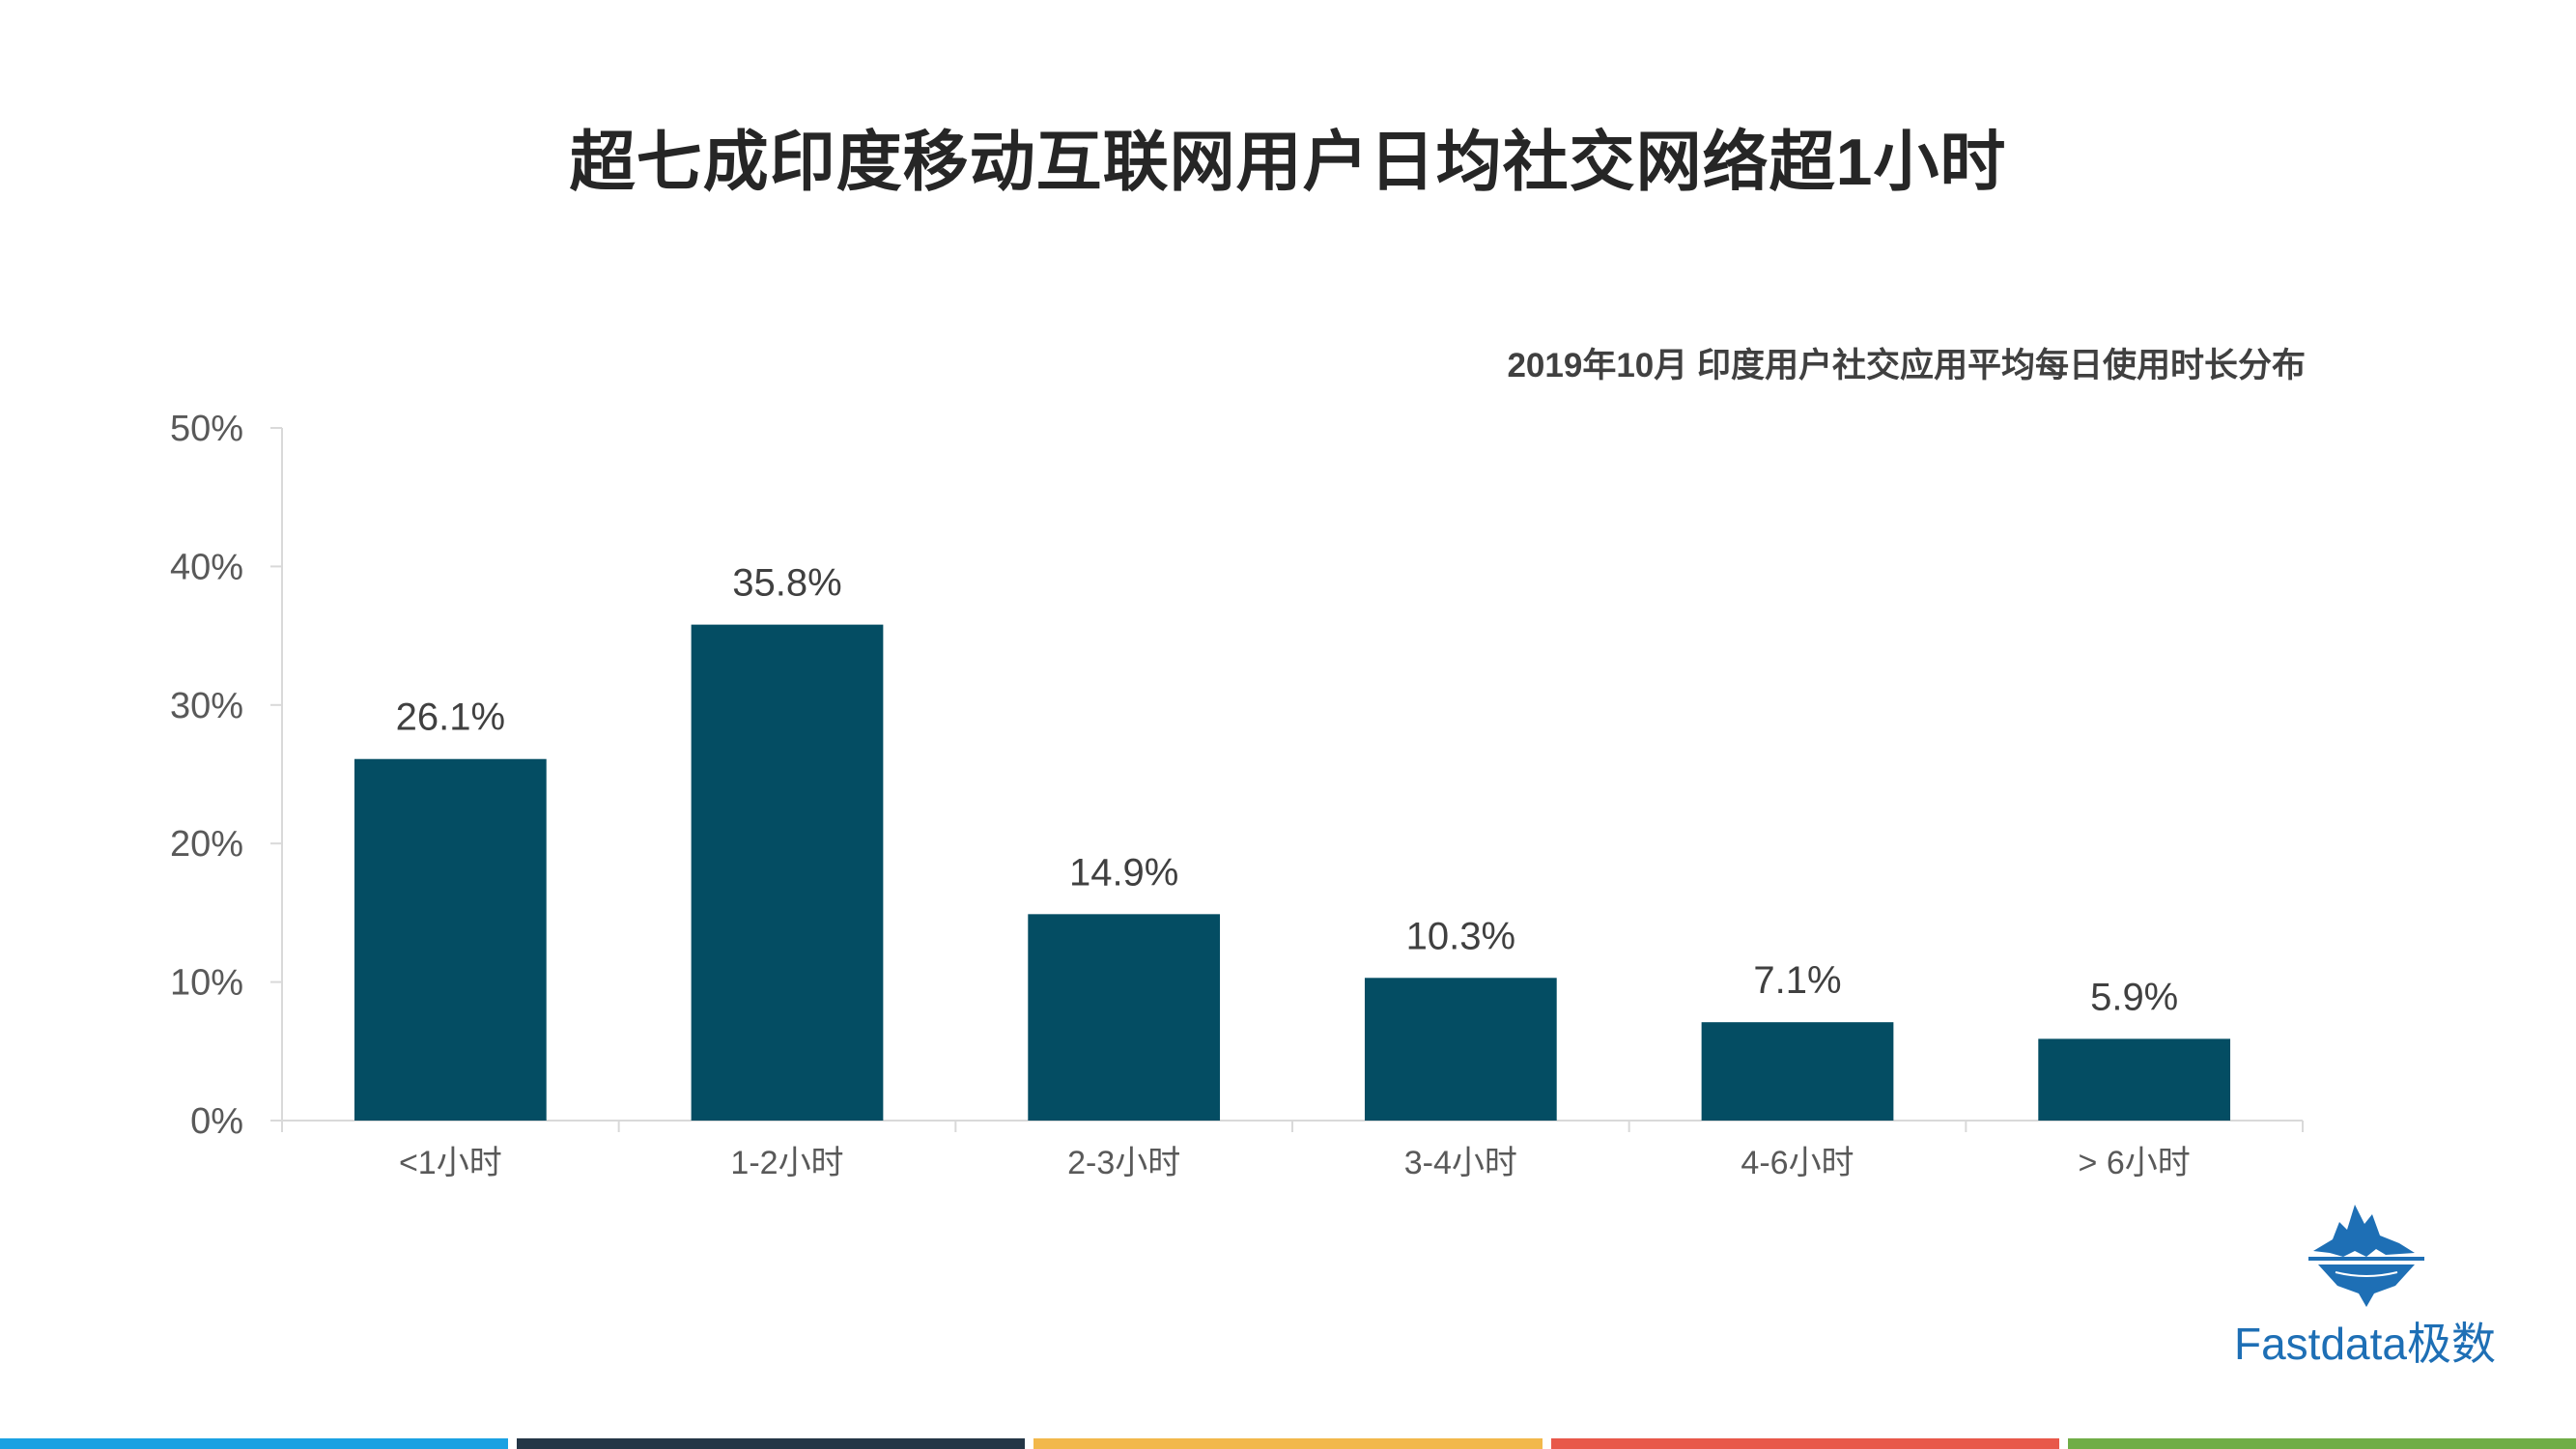  What do you see at coordinates (206, 567) in the screenshot?
I see `y-tick-label: 40%` at bounding box center [206, 567].